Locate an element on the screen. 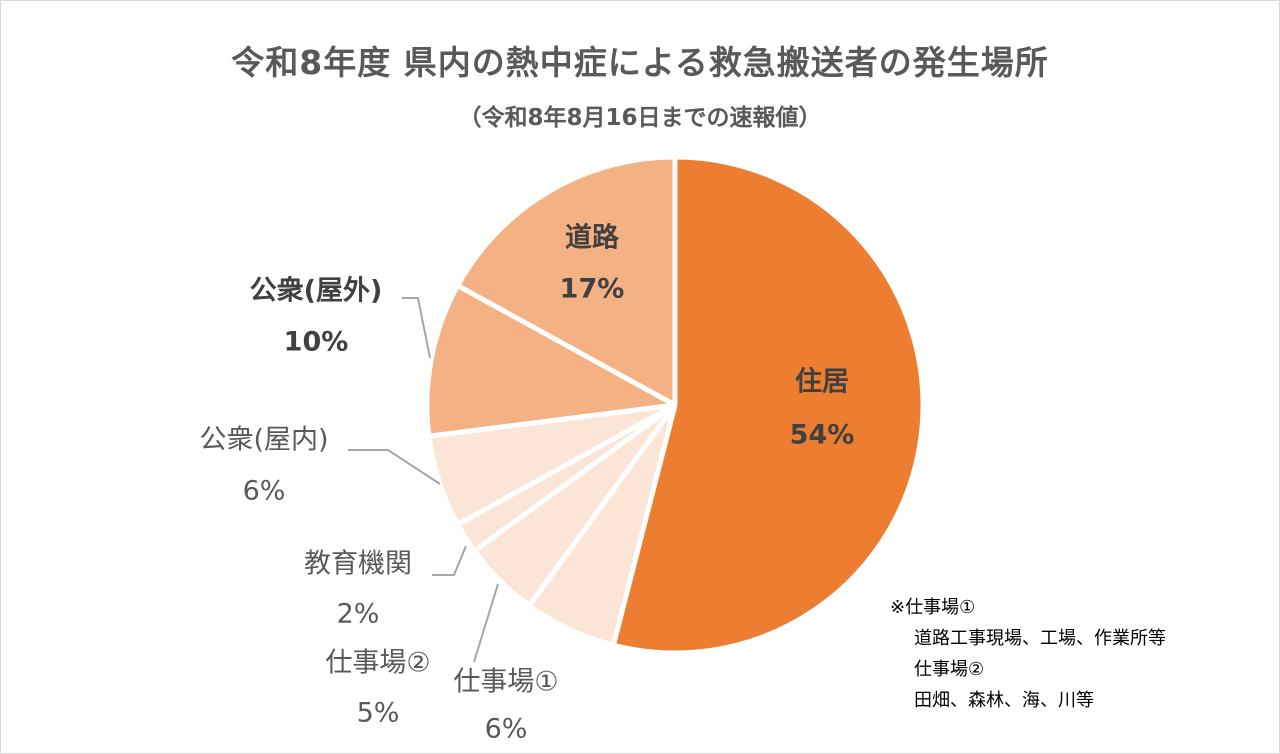 The image size is (1280, 754). slice-label-7: 道路 is located at coordinates (592, 238).